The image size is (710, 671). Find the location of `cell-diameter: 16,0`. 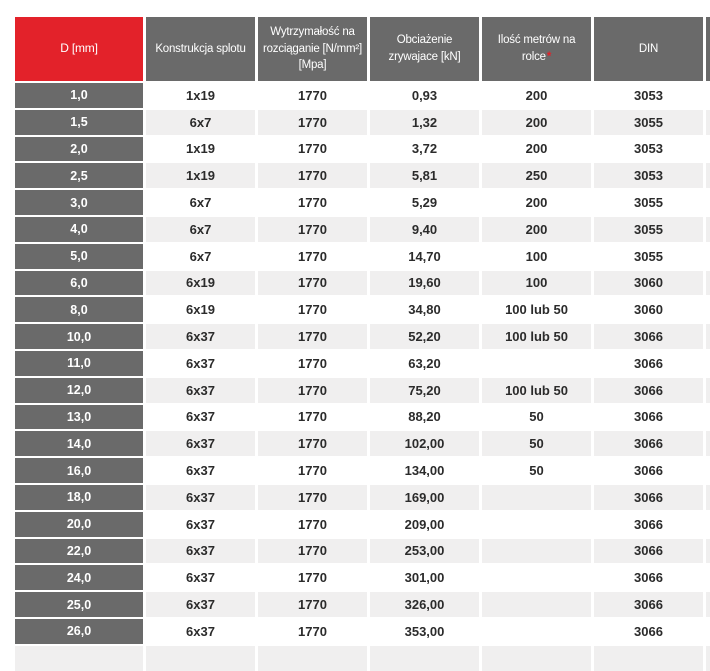

cell-diameter: 16,0 is located at coordinates (79, 470).